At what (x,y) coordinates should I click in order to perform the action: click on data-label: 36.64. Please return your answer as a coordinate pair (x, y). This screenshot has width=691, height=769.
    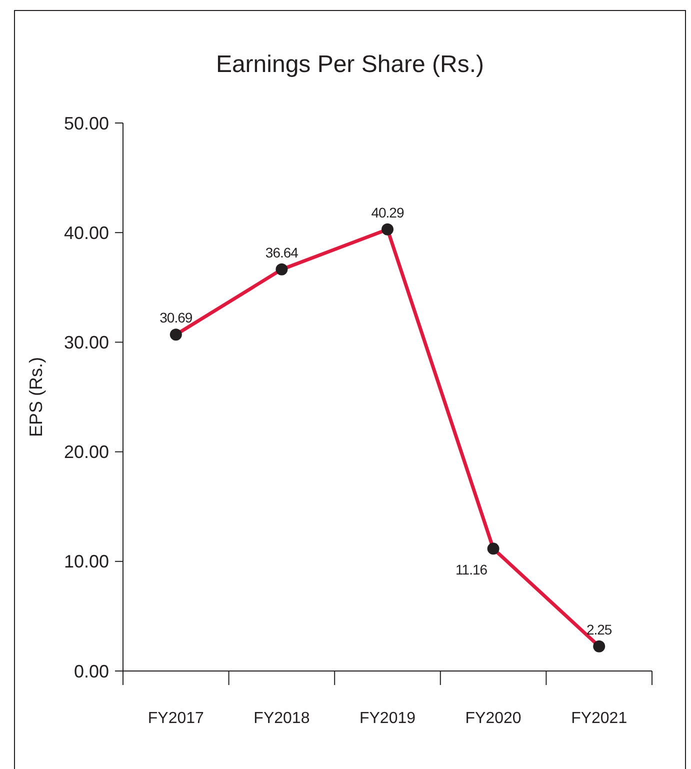
    Looking at the image, I should click on (282, 252).